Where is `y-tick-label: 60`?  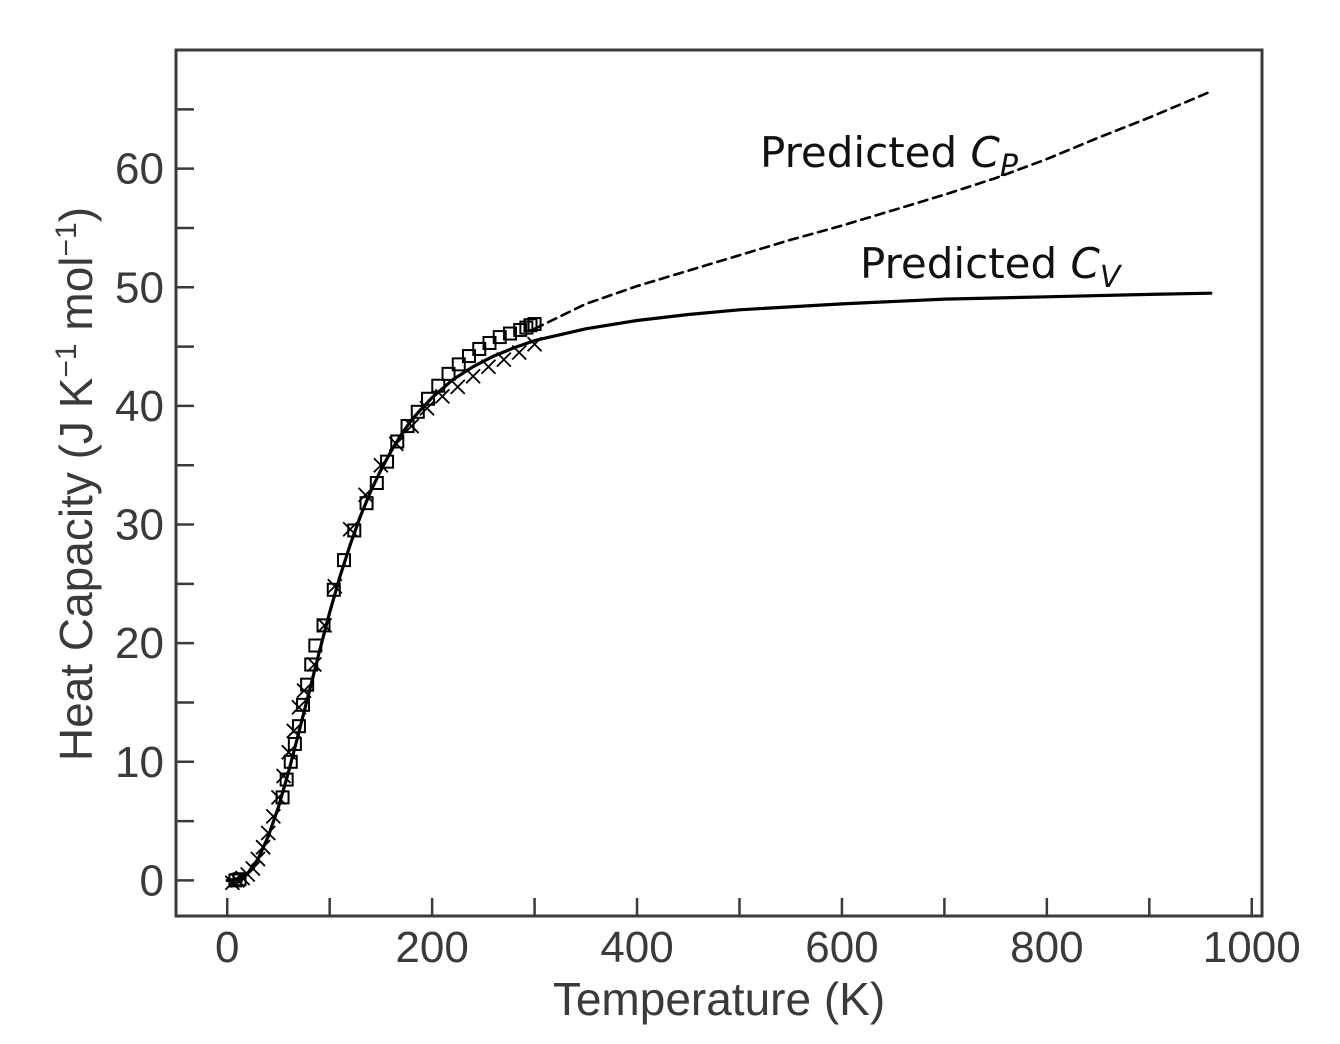 y-tick-label: 60 is located at coordinates (139, 169).